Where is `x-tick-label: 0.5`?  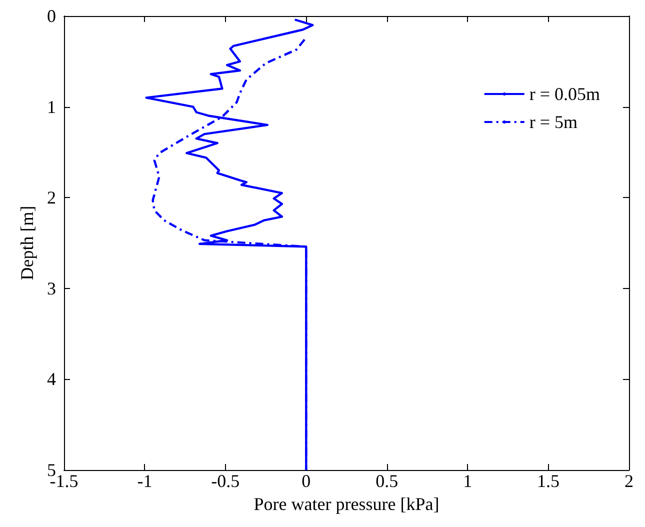
x-tick-label: 0.5 is located at coordinates (387, 481).